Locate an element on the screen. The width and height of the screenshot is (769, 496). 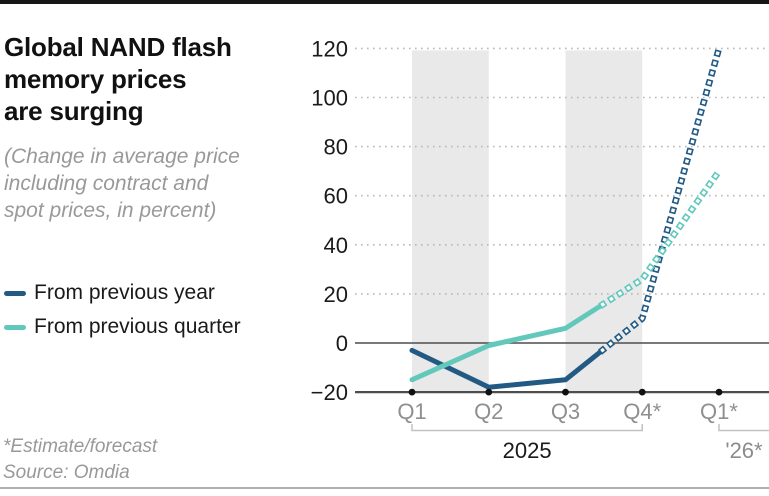
year-label: '26* is located at coordinates (744, 450).